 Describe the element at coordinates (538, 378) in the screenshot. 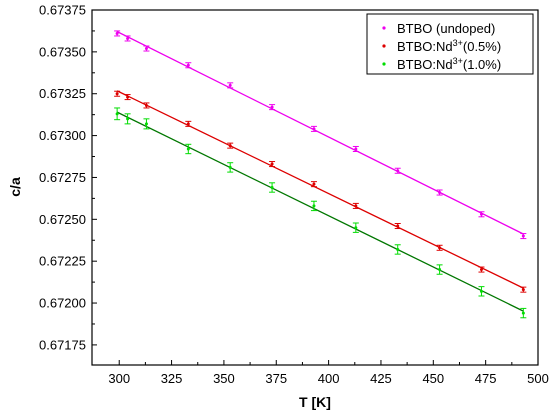

I see `x-tick-label: 500` at that location.